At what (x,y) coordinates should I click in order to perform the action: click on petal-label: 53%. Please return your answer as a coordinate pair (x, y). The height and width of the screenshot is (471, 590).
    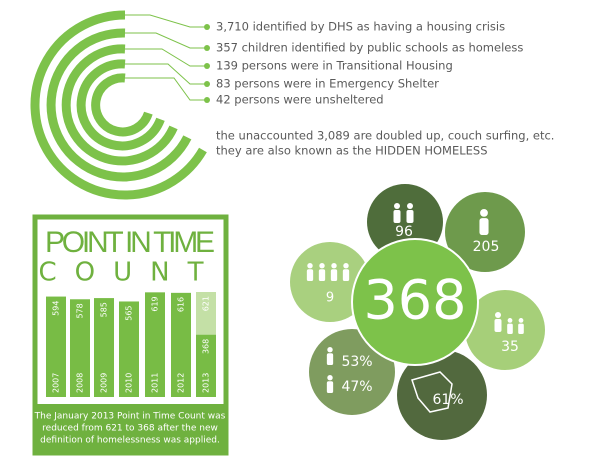
    Looking at the image, I should click on (356, 362).